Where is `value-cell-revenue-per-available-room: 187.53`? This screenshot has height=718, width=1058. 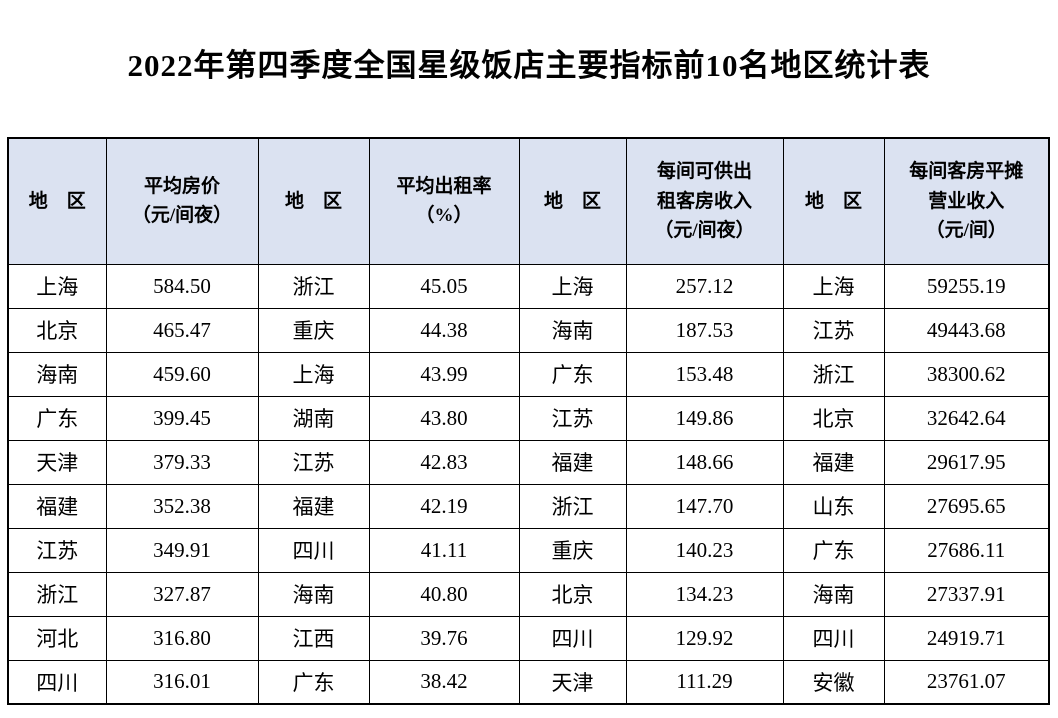
value-cell-revenue-per-available-room: 187.53 is located at coordinates (704, 330).